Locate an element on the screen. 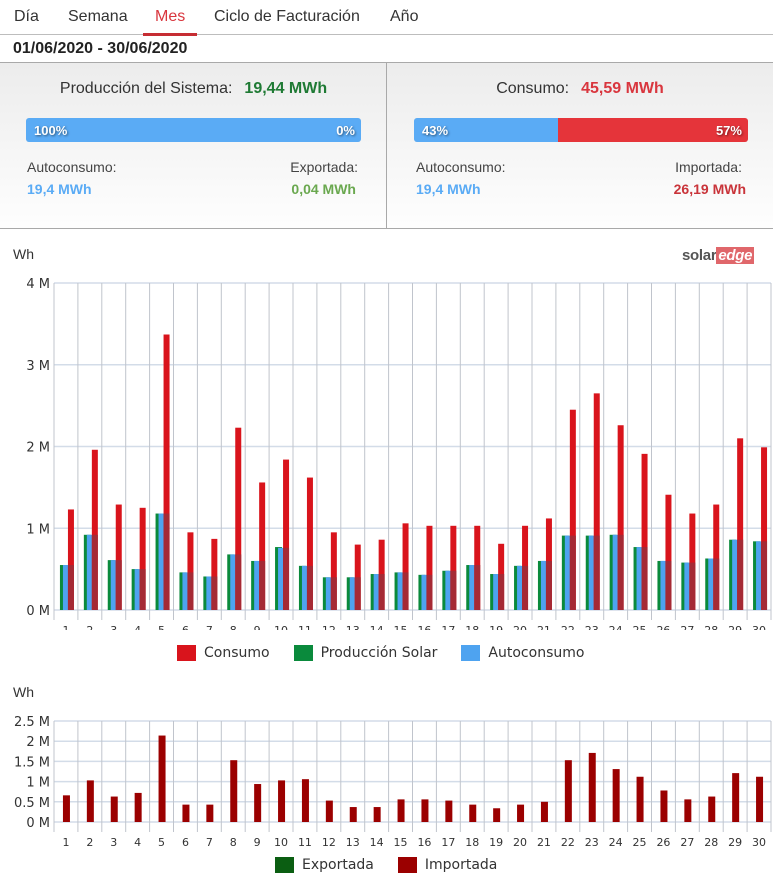 The width and height of the screenshot is (773, 877). x-tick-label: 7 is located at coordinates (209, 627).